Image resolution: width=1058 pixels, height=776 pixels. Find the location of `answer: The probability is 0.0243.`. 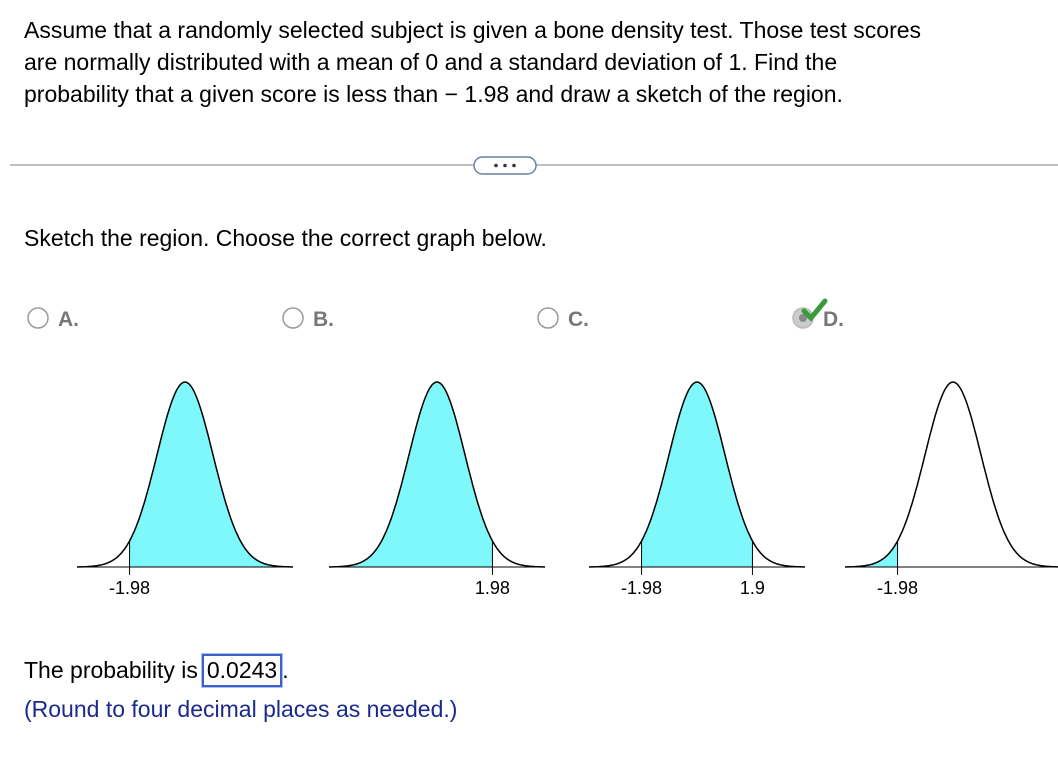

answer: The probability is 0.0243. is located at coordinates (156, 670).